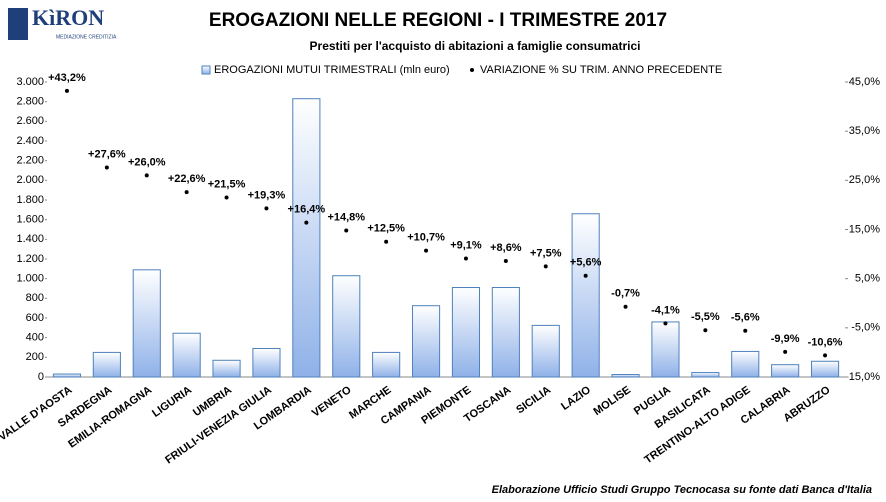  Describe the element at coordinates (35, 318) in the screenshot. I see `y-tick-label: 600` at that location.